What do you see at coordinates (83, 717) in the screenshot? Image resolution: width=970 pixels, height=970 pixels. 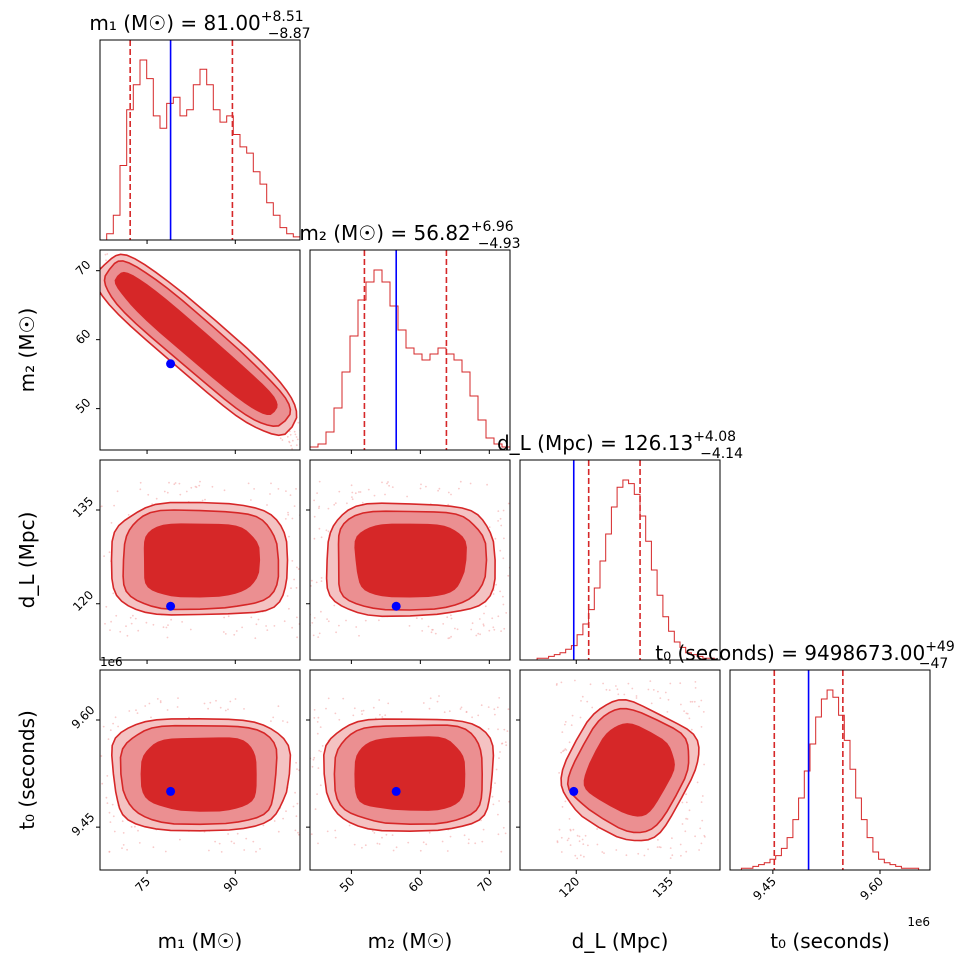 I see `y-tick-label: 9.60` at bounding box center [83, 717].